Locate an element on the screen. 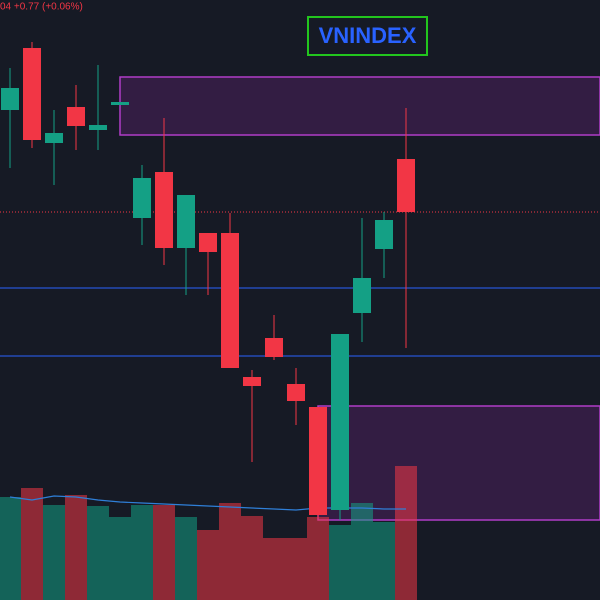 This screenshot has width=600, height=600. chart-title: VNINDEX is located at coordinates (368, 35).